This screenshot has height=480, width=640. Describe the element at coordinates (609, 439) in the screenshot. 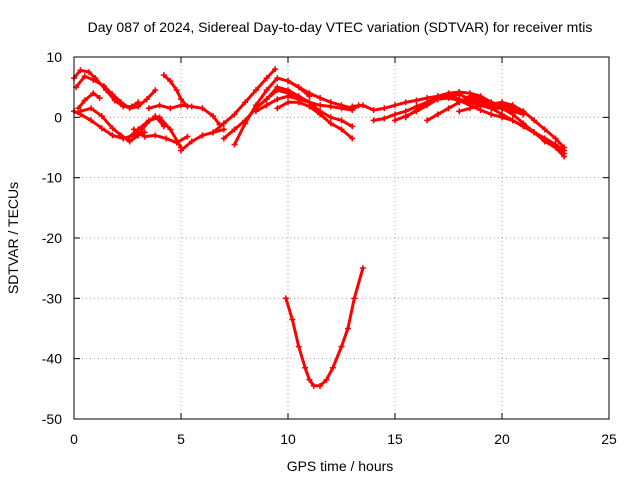

I see `x-tick-label: 25` at that location.